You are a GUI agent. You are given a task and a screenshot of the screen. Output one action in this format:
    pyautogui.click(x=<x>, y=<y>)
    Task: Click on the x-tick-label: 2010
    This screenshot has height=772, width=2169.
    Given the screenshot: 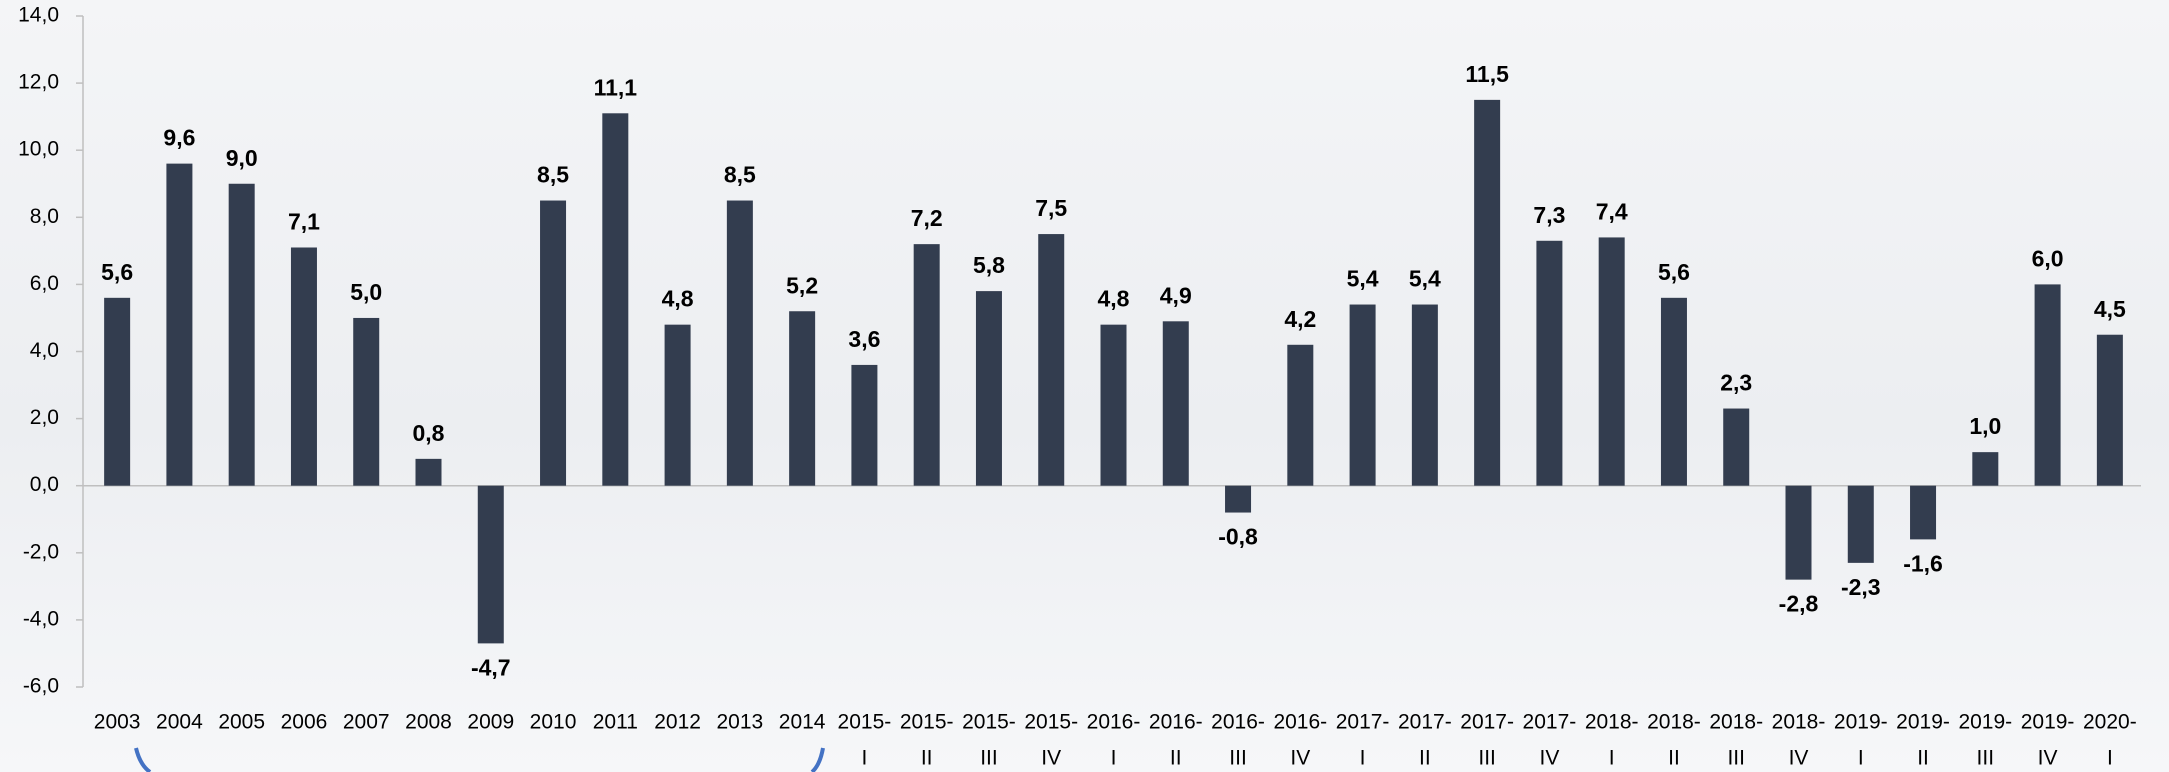 What is the action you would take?
    pyautogui.click(x=553, y=722)
    